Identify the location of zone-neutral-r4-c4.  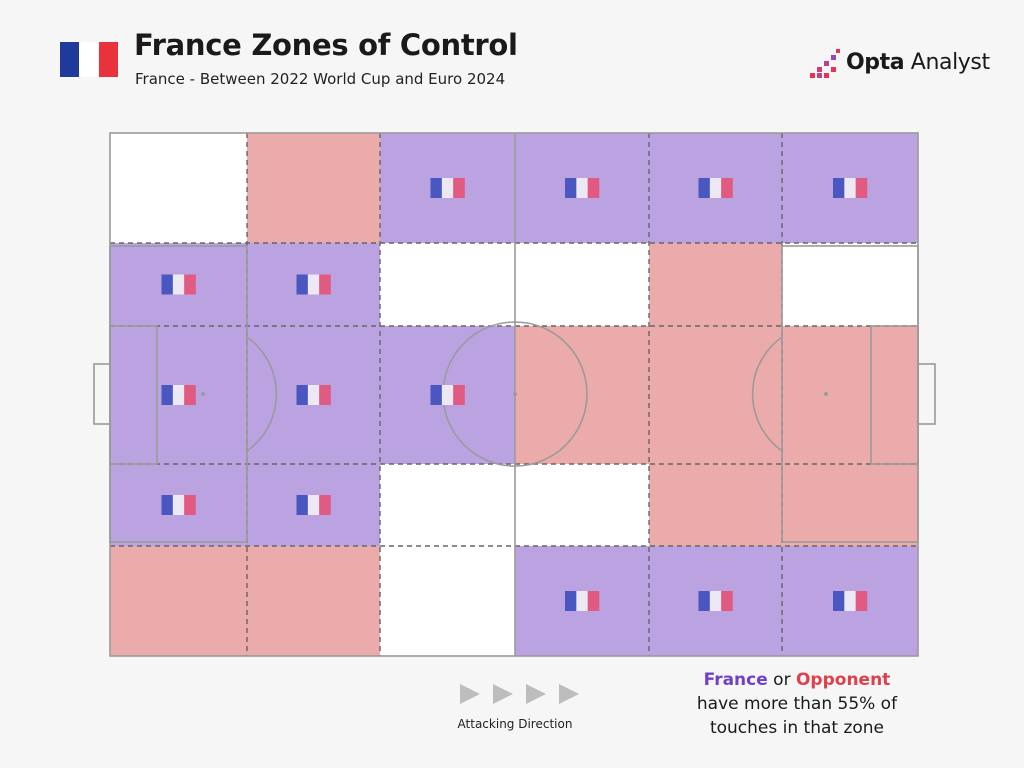
(582, 505).